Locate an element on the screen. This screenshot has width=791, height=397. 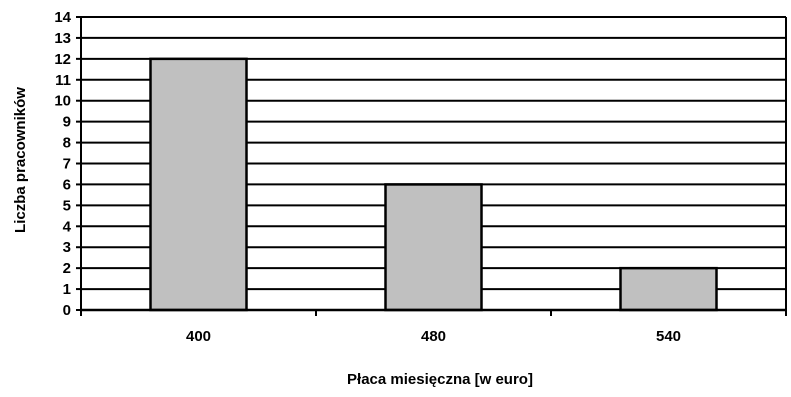
x-axis-title: Płaca miesięczna [w euro] is located at coordinates (440, 379).